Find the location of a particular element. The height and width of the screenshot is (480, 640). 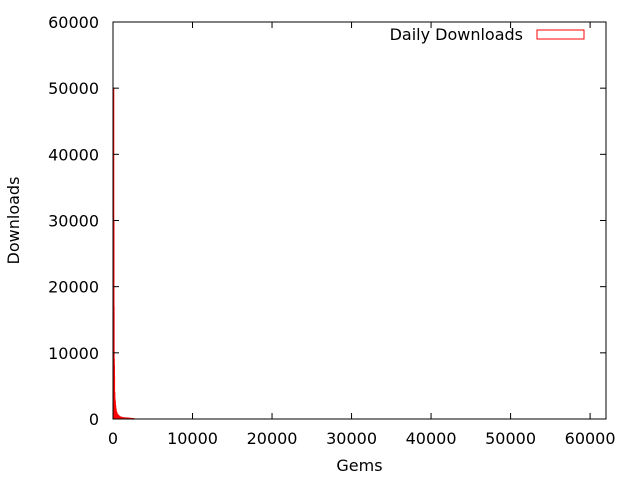

legend-label: Daily Downloads is located at coordinates (456, 34).